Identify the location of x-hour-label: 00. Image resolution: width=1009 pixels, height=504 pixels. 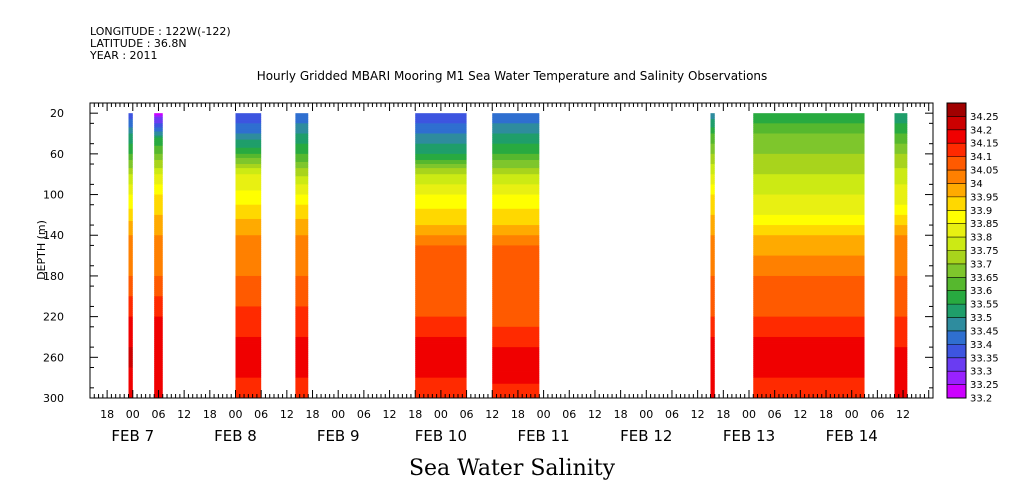
(441, 414).